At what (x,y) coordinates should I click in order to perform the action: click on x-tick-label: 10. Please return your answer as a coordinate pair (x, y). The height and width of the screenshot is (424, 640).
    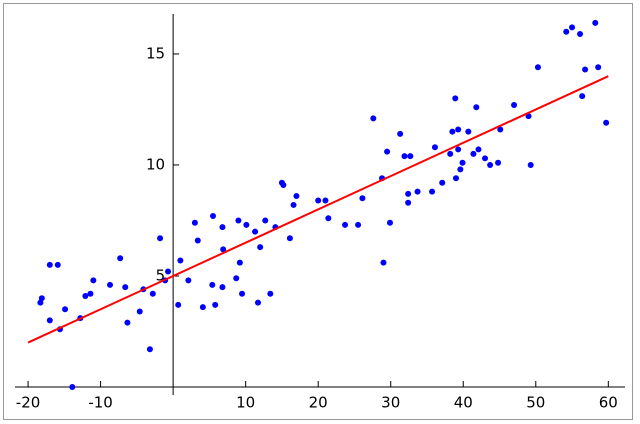
    Looking at the image, I should click on (245, 403).